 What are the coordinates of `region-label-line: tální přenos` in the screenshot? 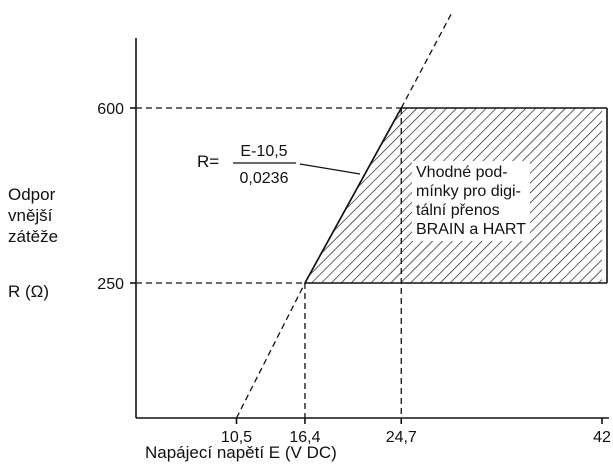 It's located at (458, 210).